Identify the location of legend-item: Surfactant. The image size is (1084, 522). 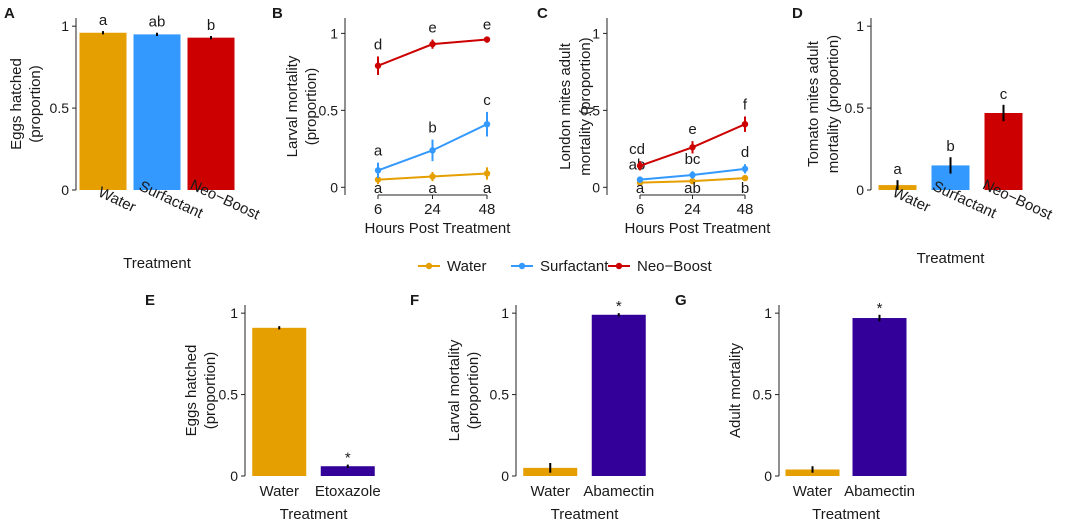
(560, 266).